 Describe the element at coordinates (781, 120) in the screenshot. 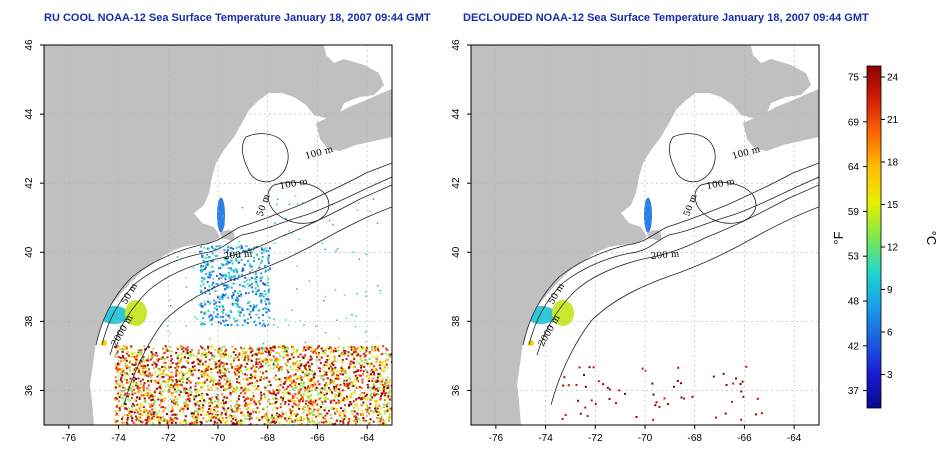

I see `nova-scotia` at that location.